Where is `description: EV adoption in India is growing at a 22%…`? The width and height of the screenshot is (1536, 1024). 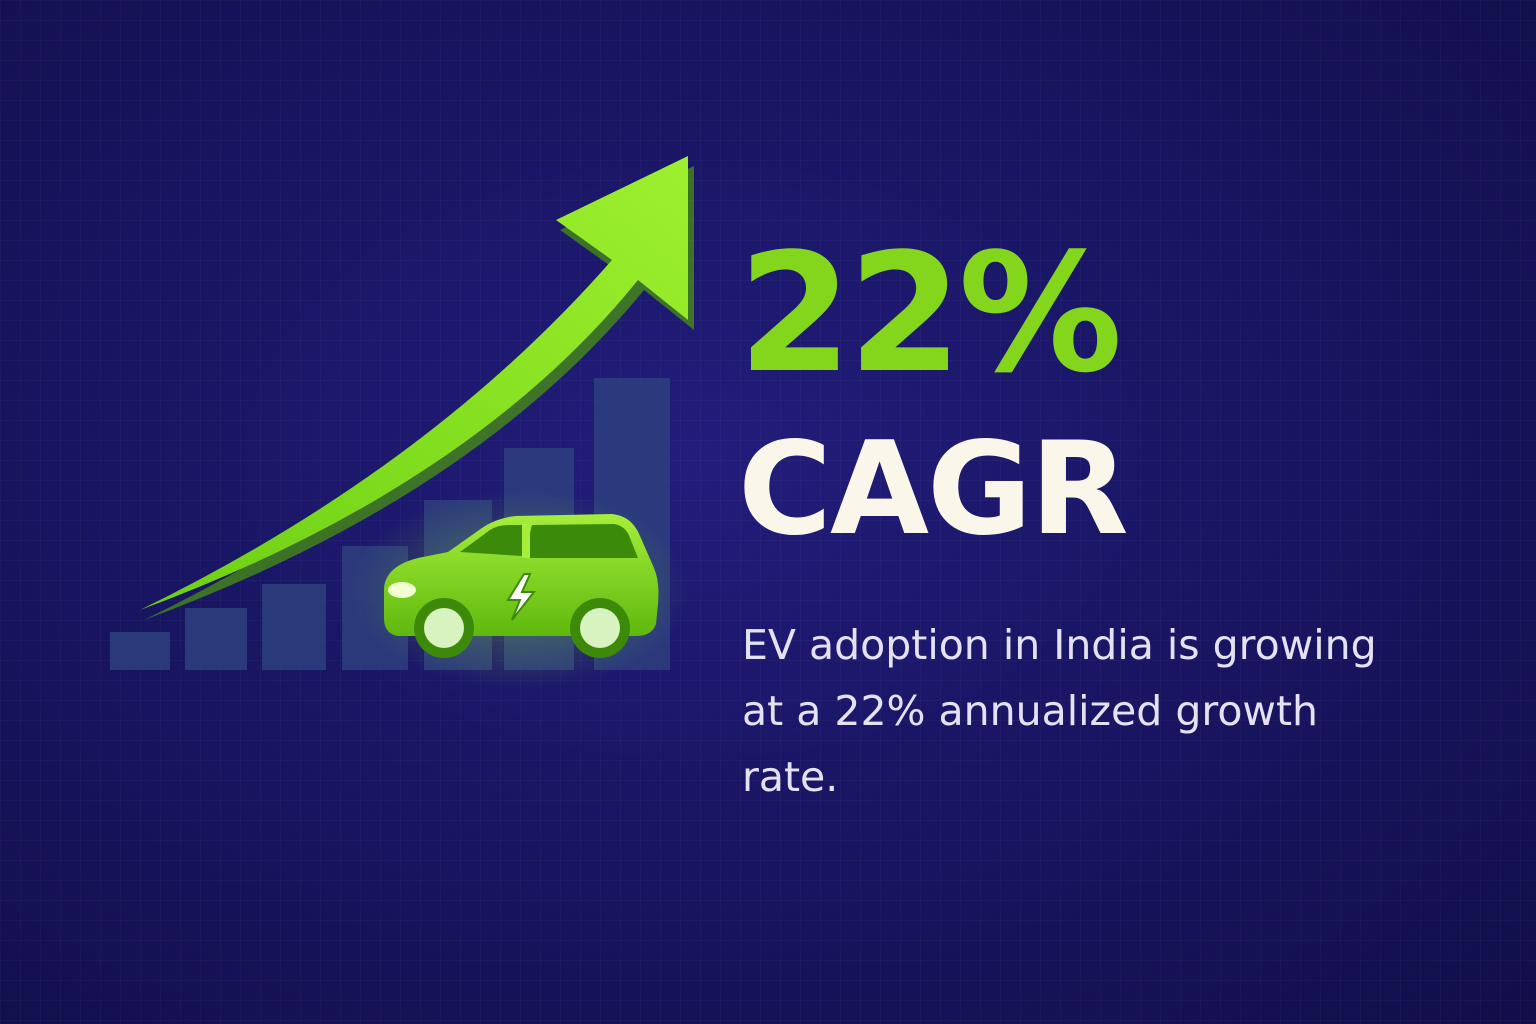
description: EV adoption in India is growing at a 22%… is located at coordinates (1059, 711).